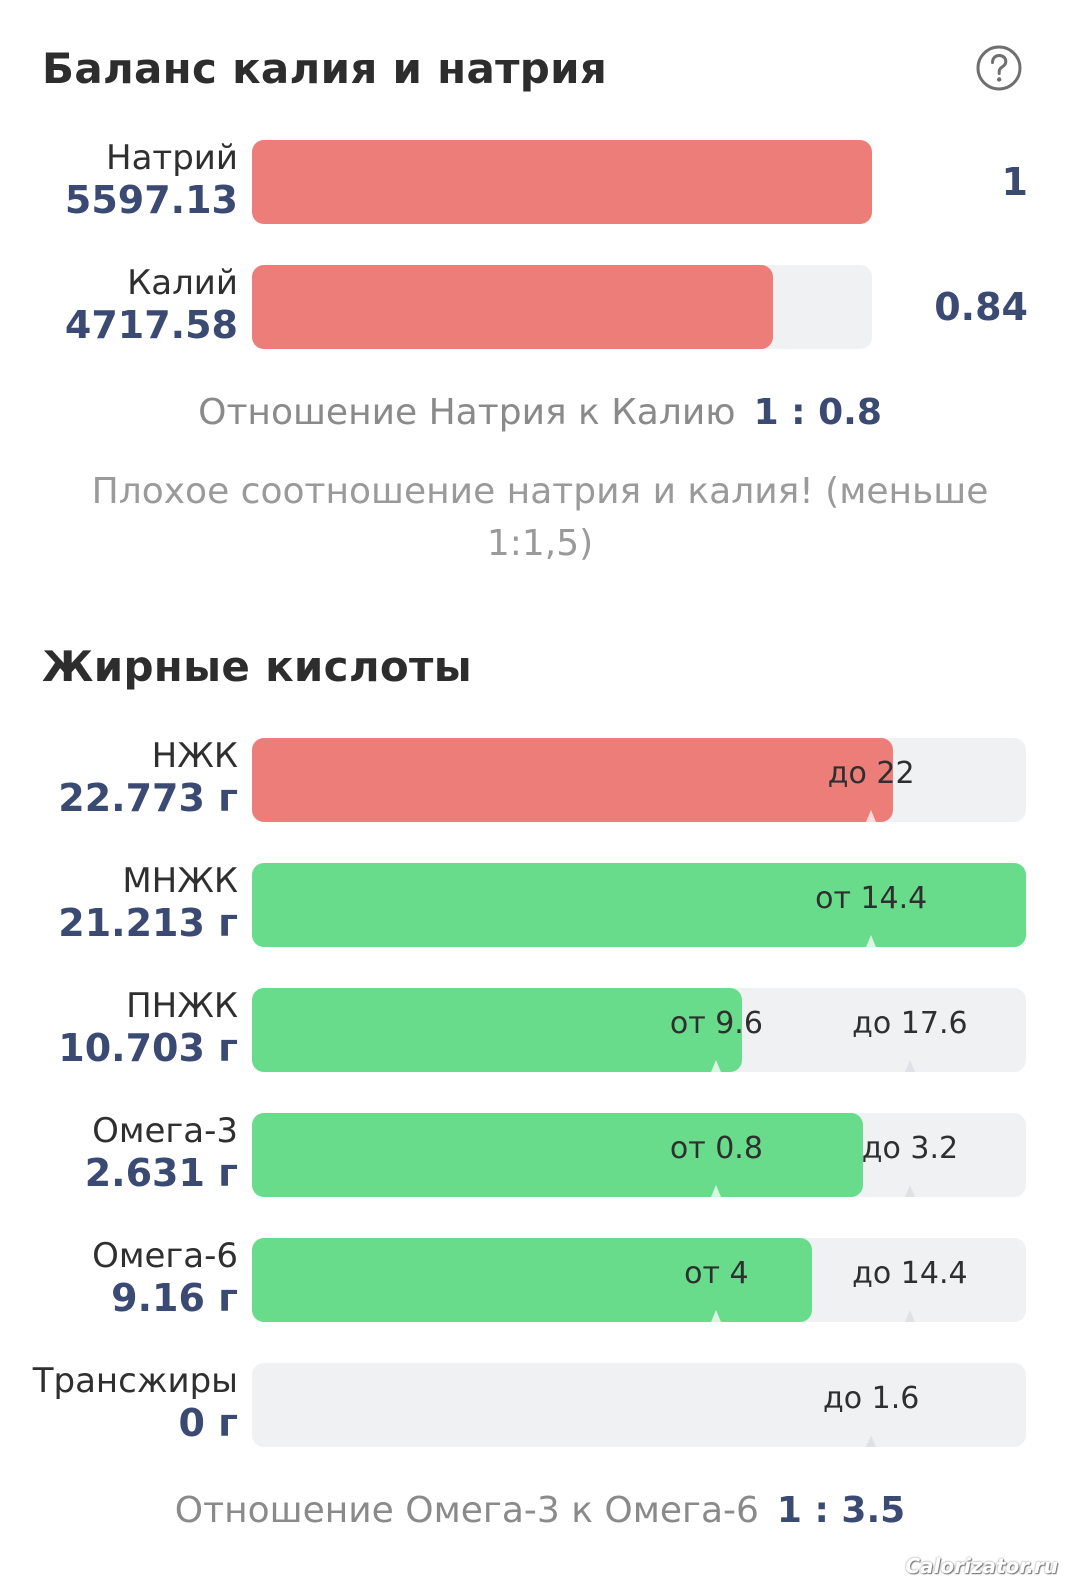 This screenshot has width=1080, height=1590. I want to click on pnzhk-name: ПНЖК, so click(182, 1006).